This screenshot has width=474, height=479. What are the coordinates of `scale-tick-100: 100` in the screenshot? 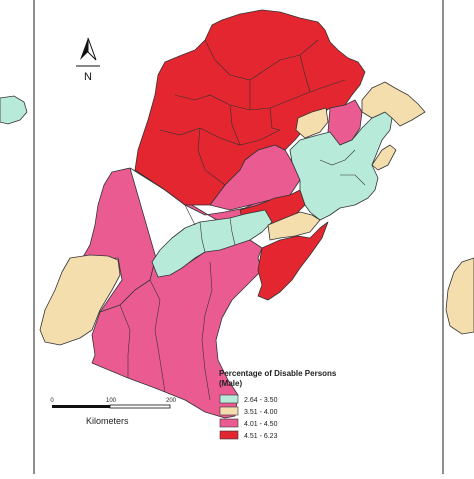 It's located at (111, 401).